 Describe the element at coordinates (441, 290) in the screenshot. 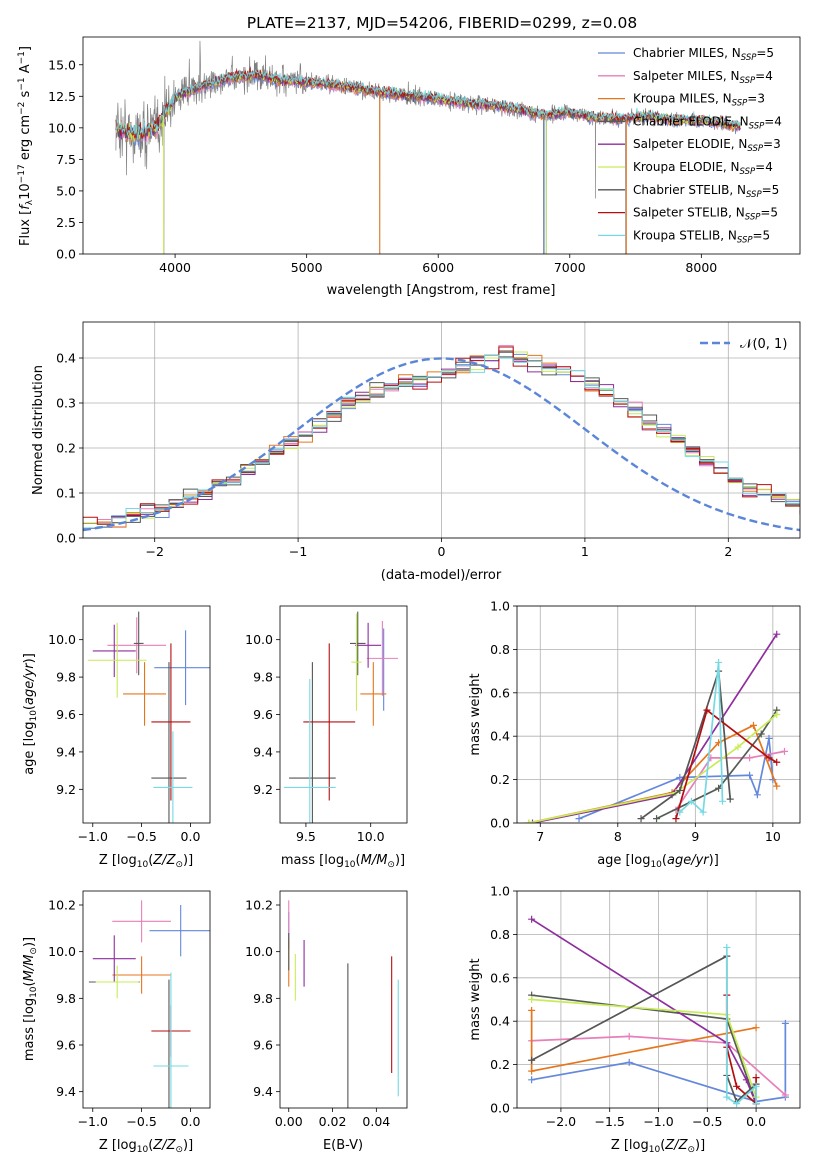

I see `x-axis-label: wavelength [Angstrom, rest frame]` at that location.